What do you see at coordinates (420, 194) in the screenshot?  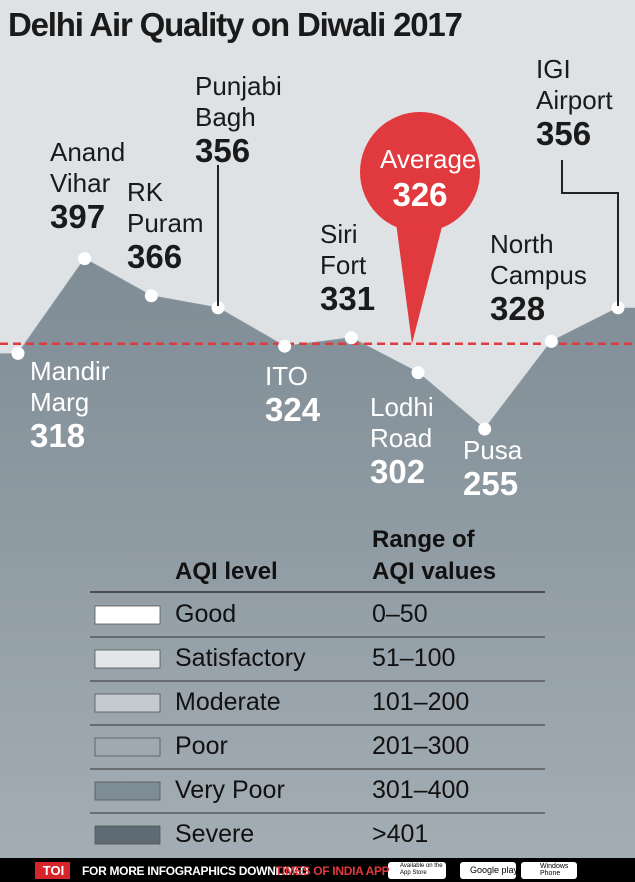 I see `average-value: 326` at bounding box center [420, 194].